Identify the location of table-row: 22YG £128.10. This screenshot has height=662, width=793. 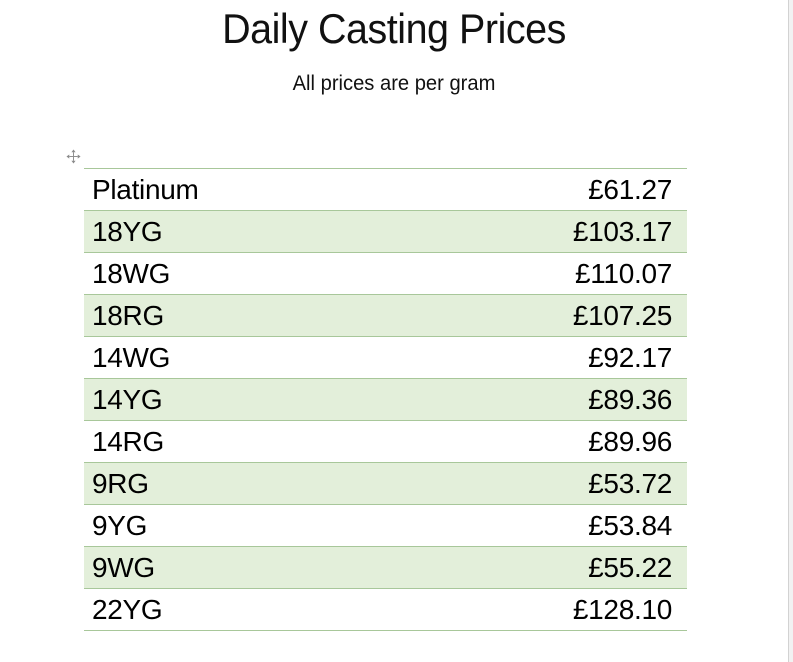
(385, 610).